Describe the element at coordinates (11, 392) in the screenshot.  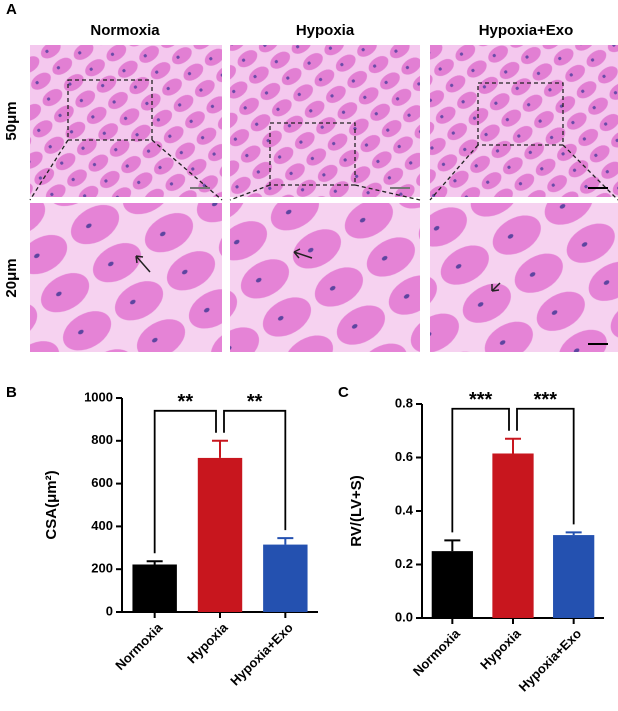
I see `panel-label: B` at that location.